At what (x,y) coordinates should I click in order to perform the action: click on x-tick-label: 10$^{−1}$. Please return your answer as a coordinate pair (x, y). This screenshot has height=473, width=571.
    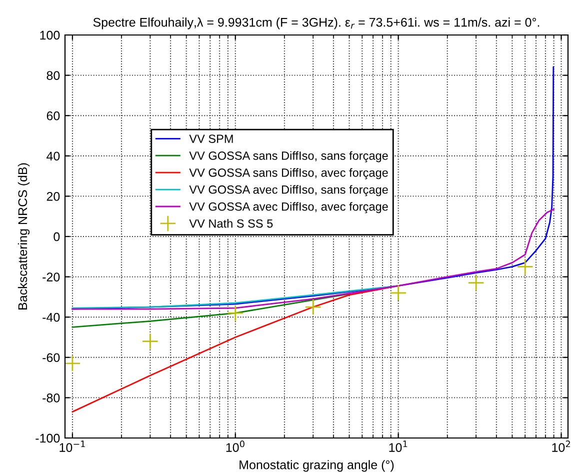
    Looking at the image, I should click on (72, 446).